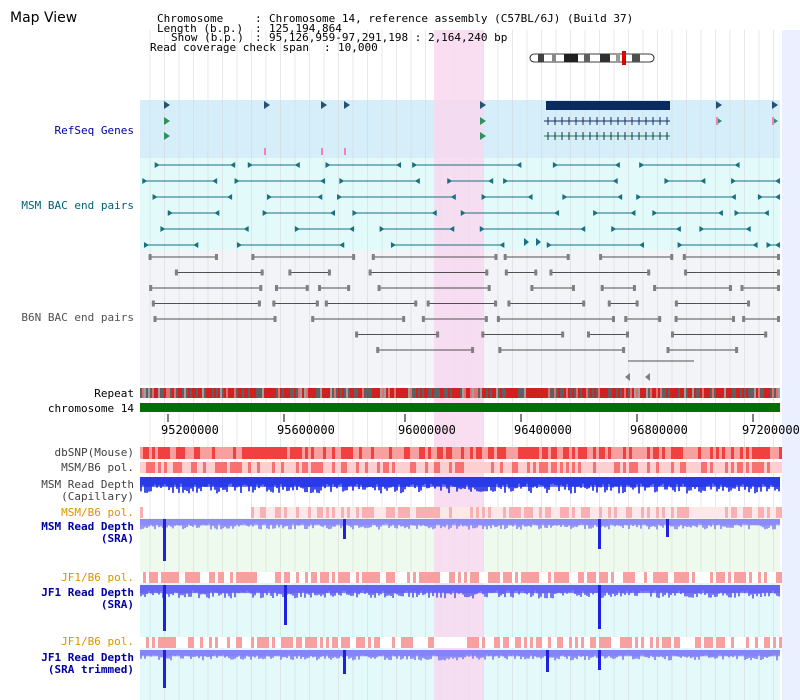 Image resolution: width=800 pixels, height=700 pixels. What do you see at coordinates (592, 58) in the screenshot?
I see `chromosome-ideogram` at bounding box center [592, 58].